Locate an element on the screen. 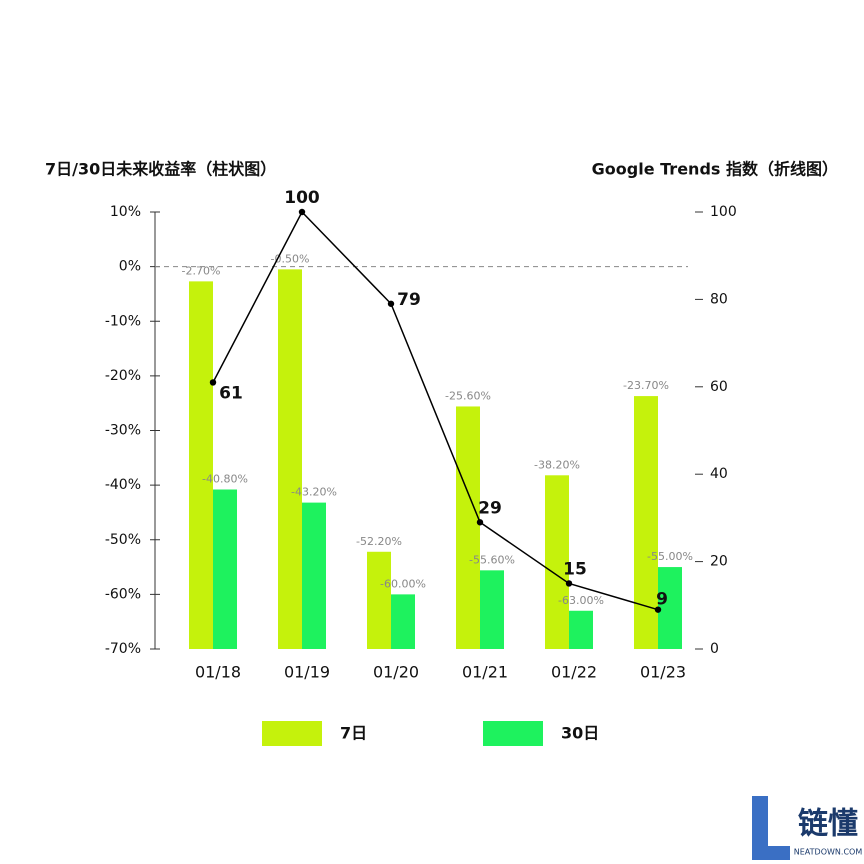 The height and width of the screenshot is (864, 864). legend-label: 30日 is located at coordinates (580, 733).